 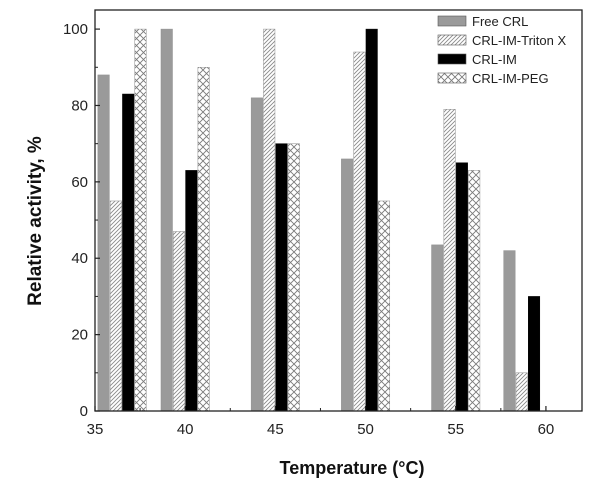 I want to click on x-tick-label-50: 50, so click(x=365, y=429).